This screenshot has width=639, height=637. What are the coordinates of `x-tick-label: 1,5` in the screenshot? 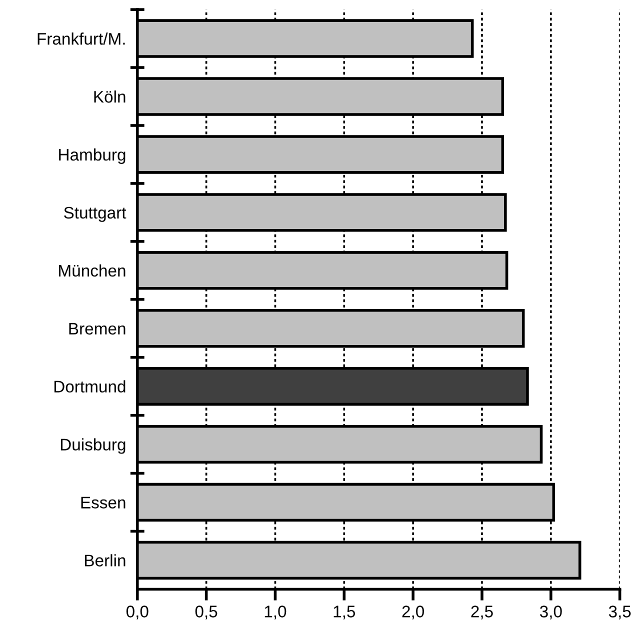 It's located at (345, 613).